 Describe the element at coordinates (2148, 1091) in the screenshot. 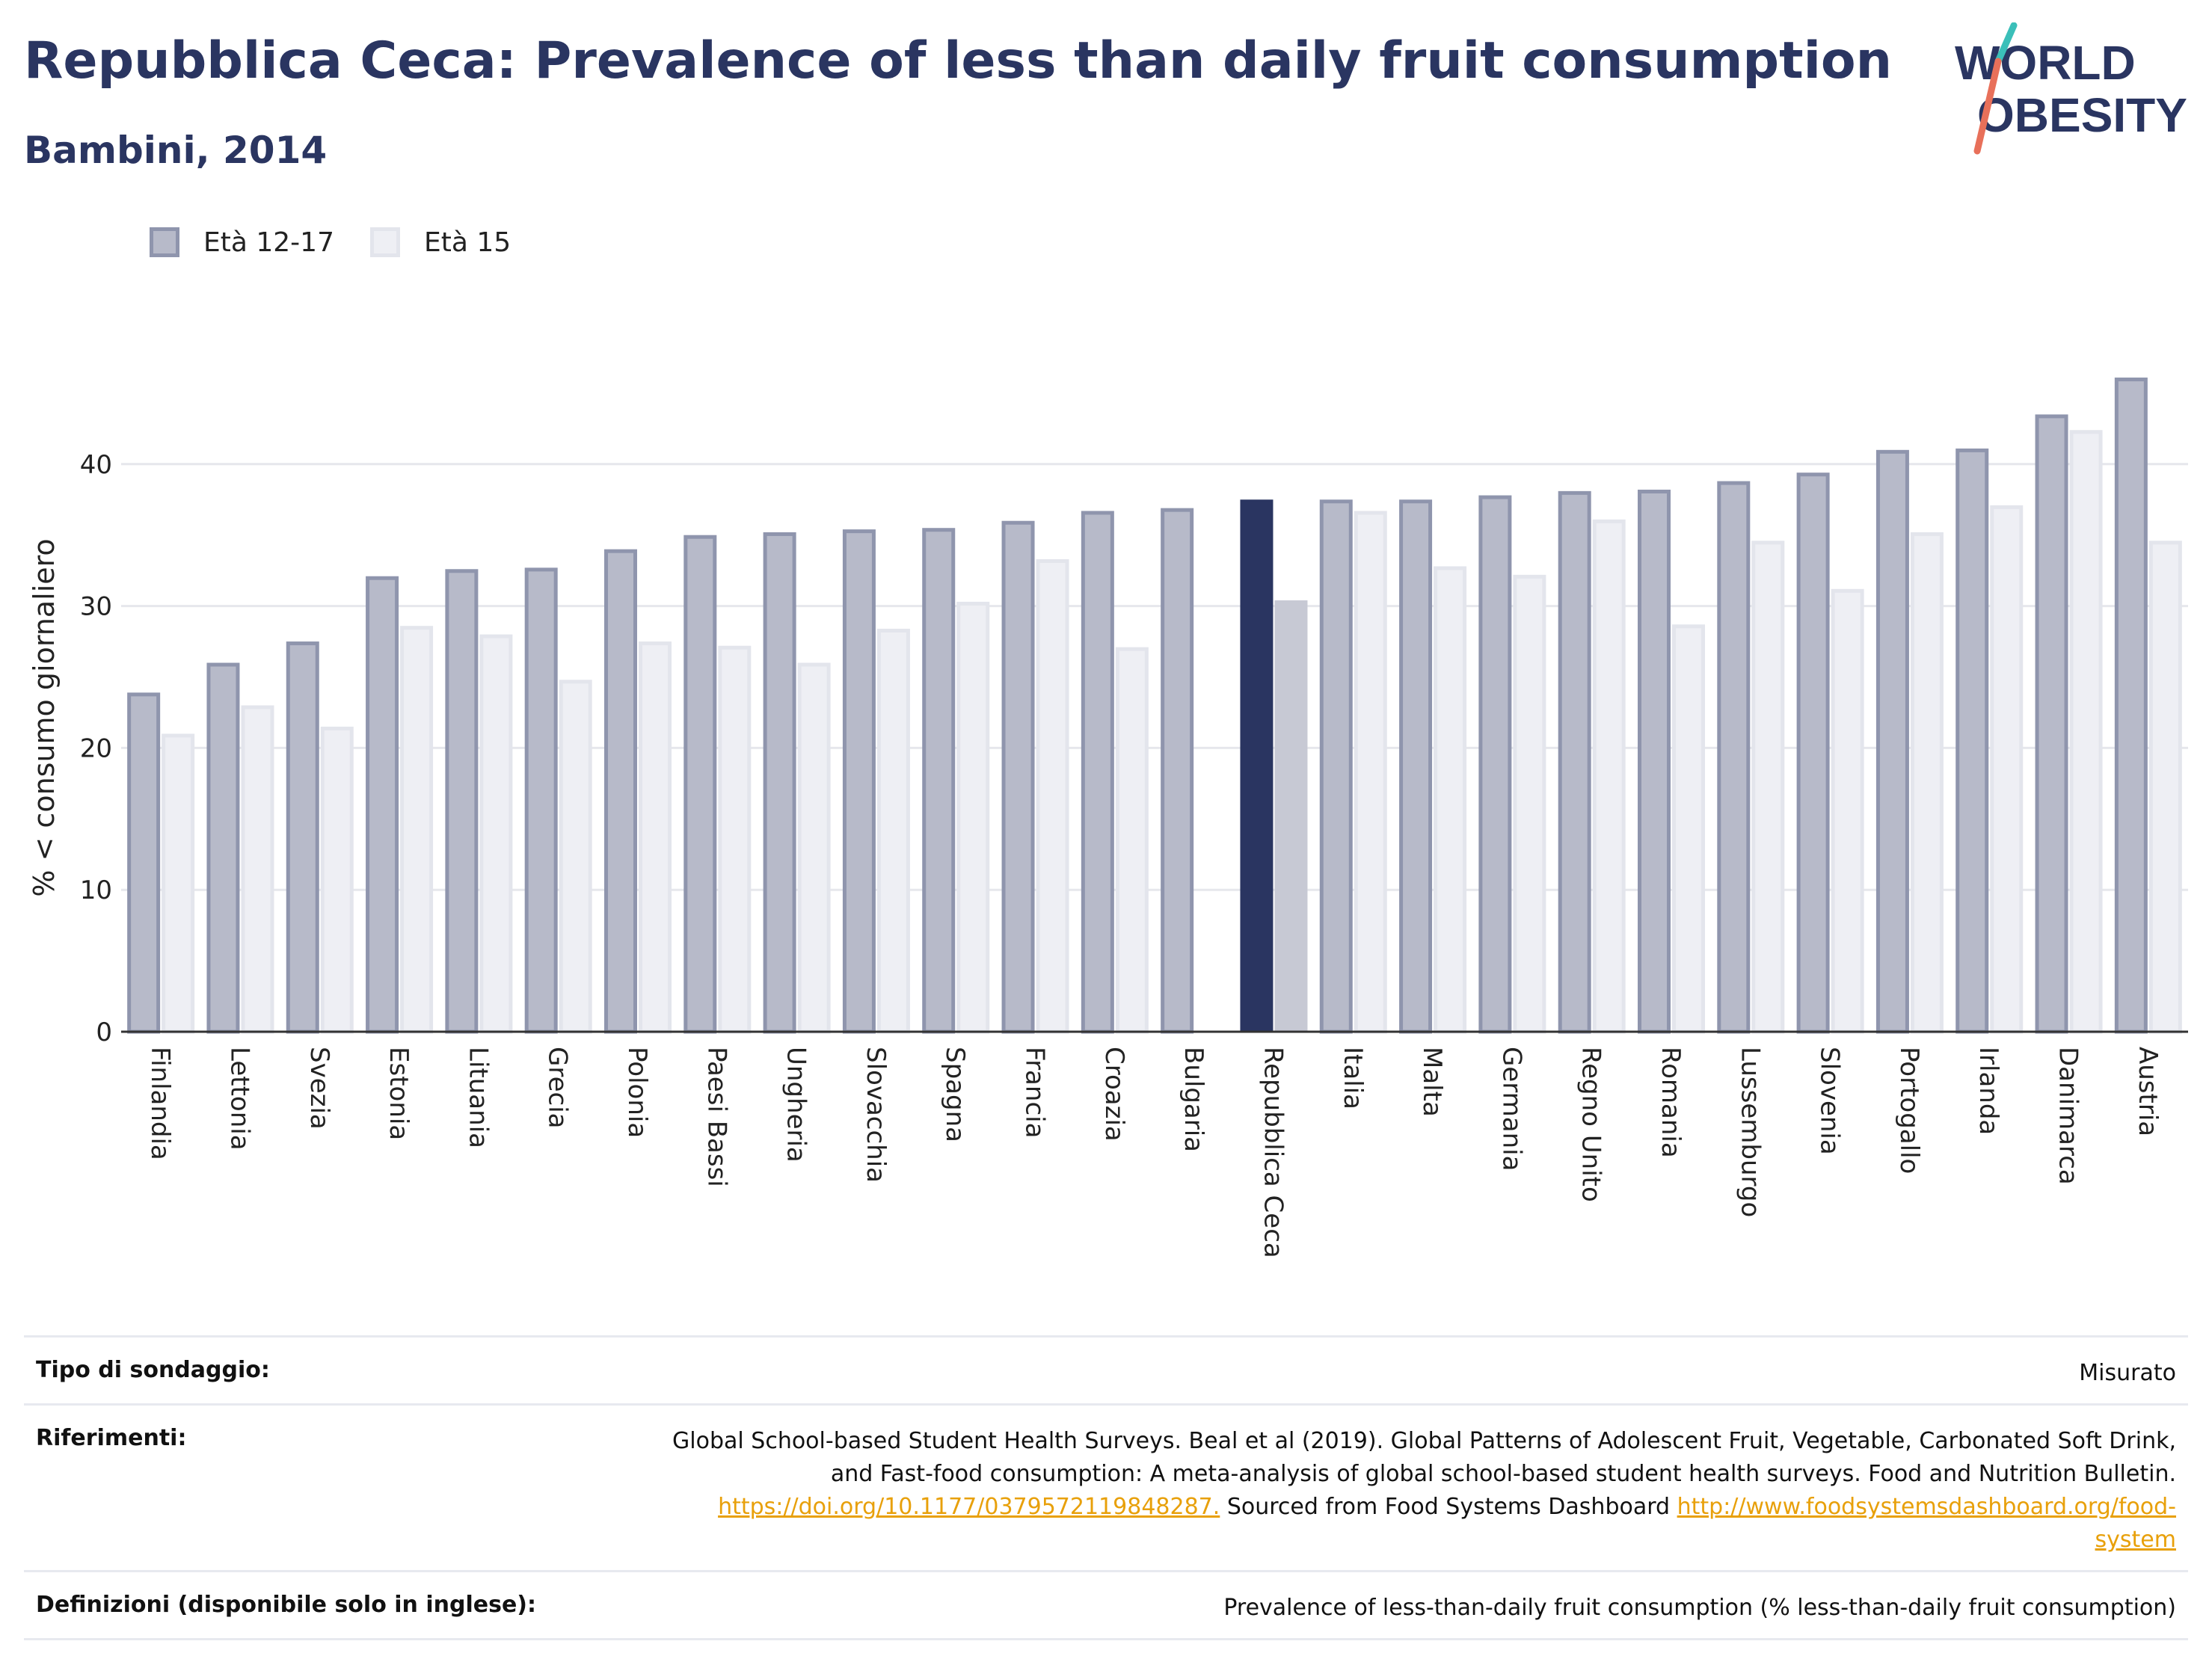

I see `x-tick-label: Austria` at that location.